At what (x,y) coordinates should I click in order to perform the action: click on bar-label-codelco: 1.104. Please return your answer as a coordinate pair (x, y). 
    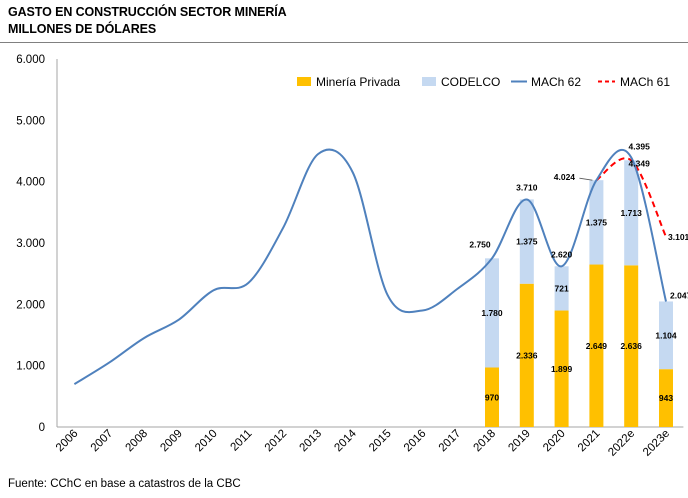
    Looking at the image, I should click on (666, 335).